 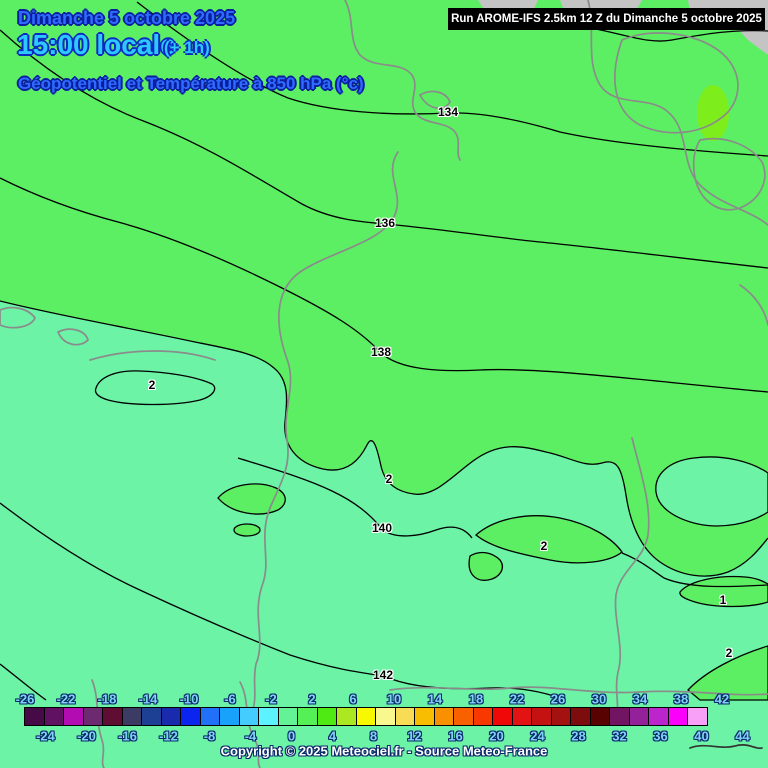 I want to click on scale-label: 12, so click(x=414, y=736).